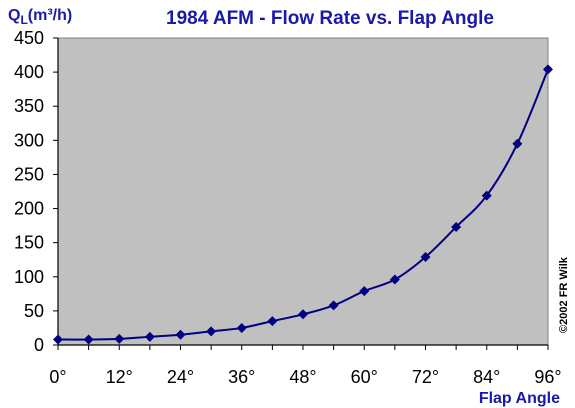 This screenshot has height=408, width=575. Describe the element at coordinates (29, 140) in the screenshot. I see `y-tick-label: 300` at that location.